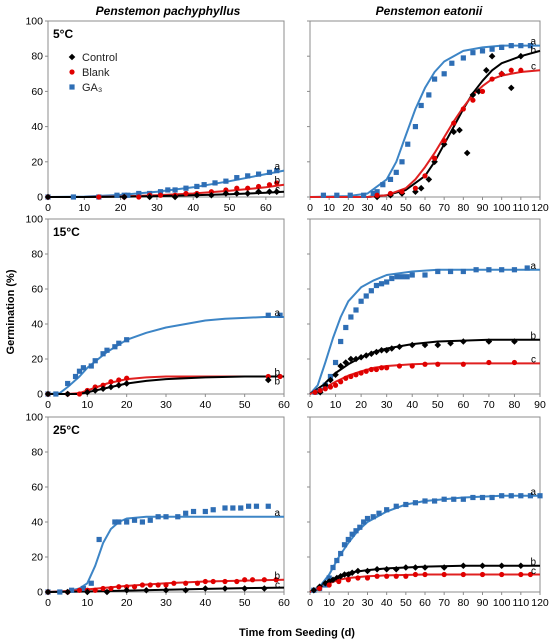 This screenshot has width=550, height=642. What do you see at coordinates (424, 331) in the screenshot?
I see `fit-curve-ga` at bounding box center [424, 331].